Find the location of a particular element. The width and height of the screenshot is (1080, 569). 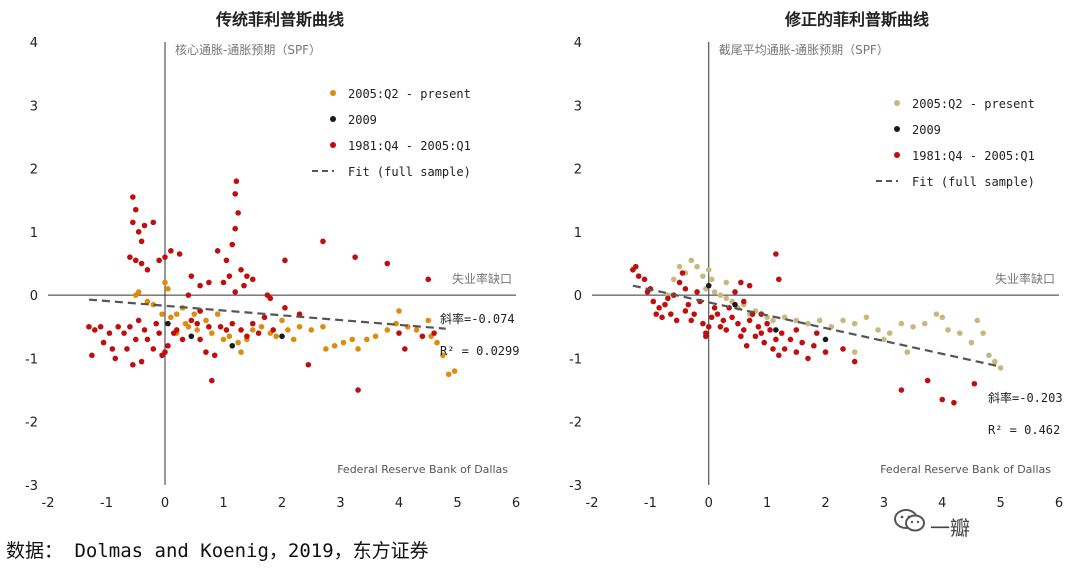

right-x-axis-label: 失业率缺口 is located at coordinates (1025, 278).